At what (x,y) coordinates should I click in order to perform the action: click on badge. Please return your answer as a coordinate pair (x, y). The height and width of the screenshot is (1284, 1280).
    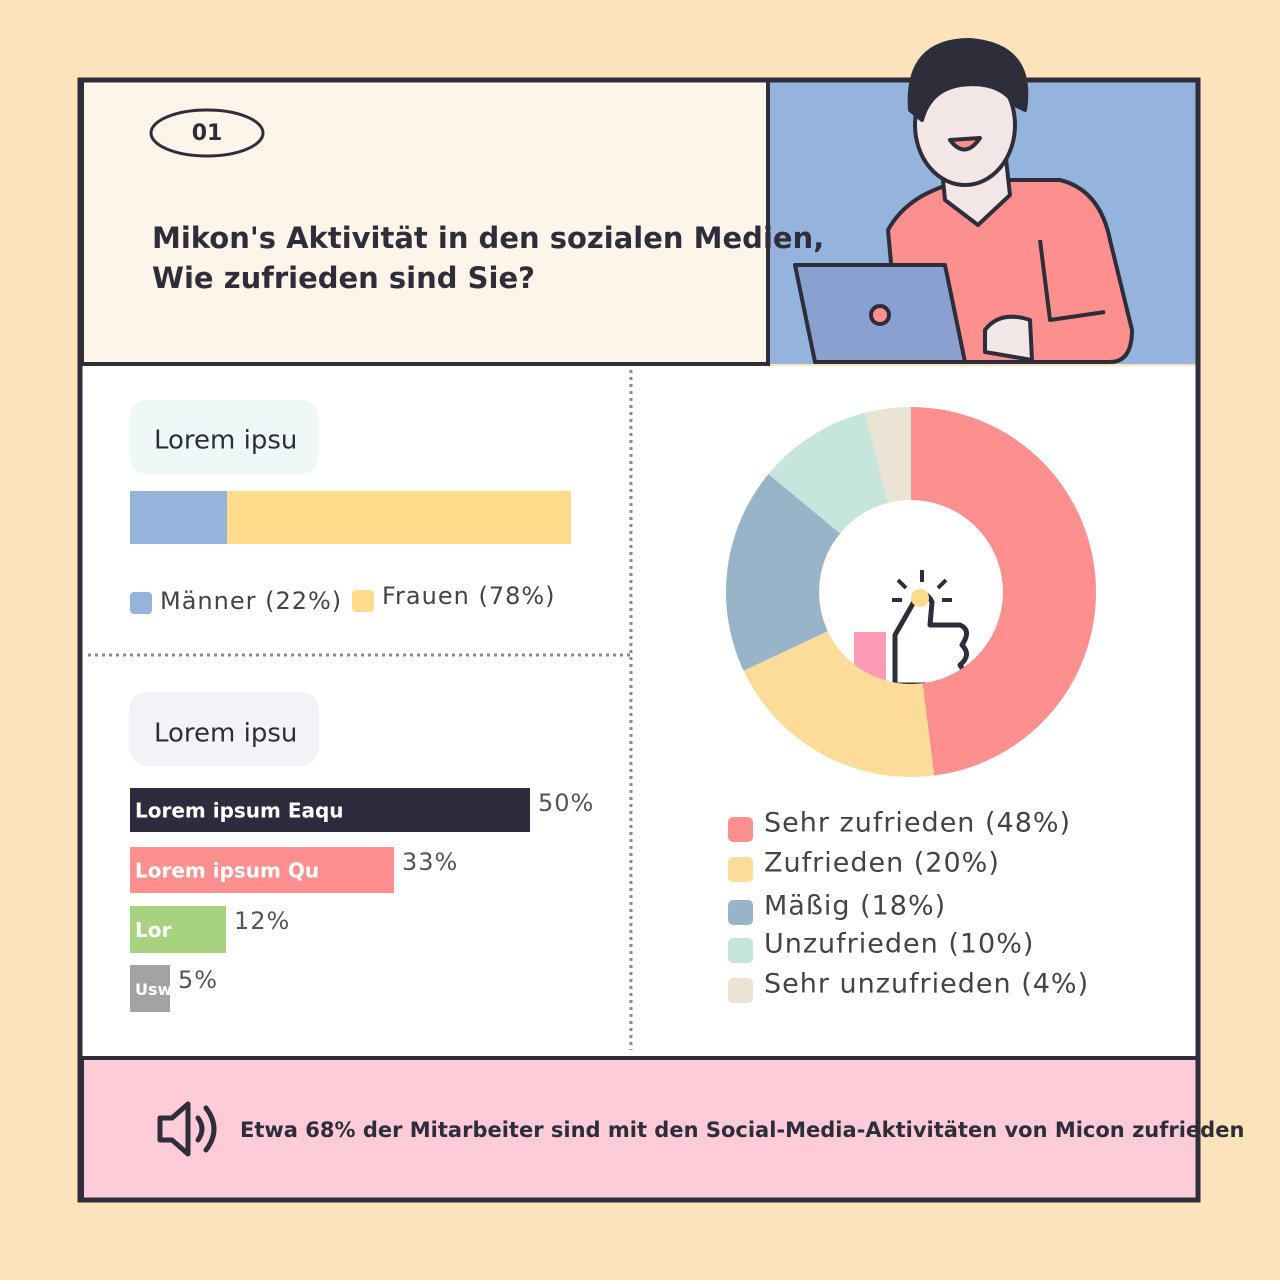
    Looking at the image, I should click on (207, 133).